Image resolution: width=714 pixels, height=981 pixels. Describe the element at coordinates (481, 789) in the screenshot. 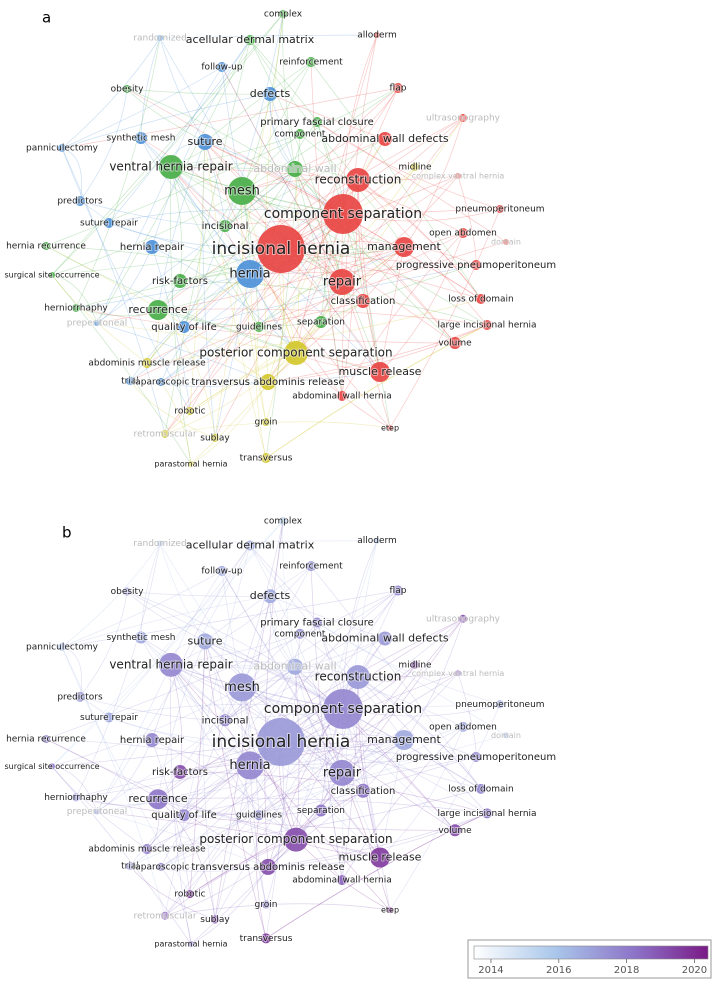

I see `node-label: loss of domain` at that location.